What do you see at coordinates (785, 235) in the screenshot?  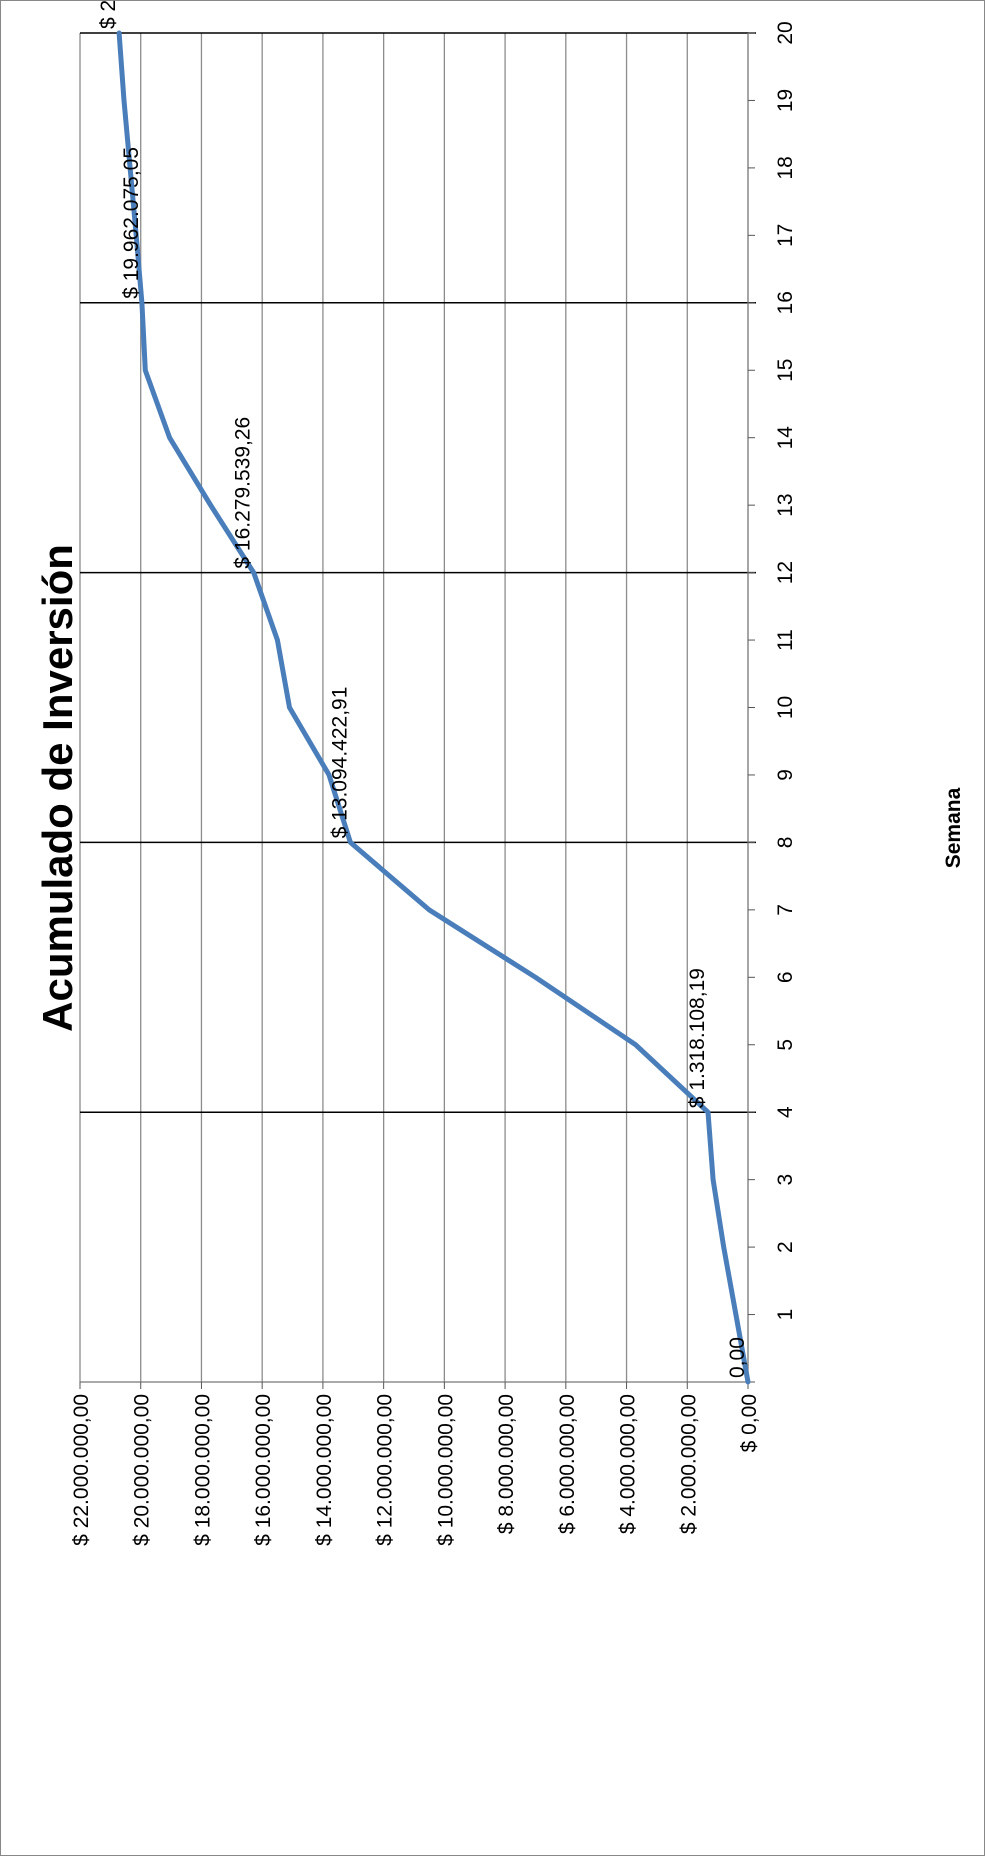 I see `x-tick-label: 17` at bounding box center [785, 235].